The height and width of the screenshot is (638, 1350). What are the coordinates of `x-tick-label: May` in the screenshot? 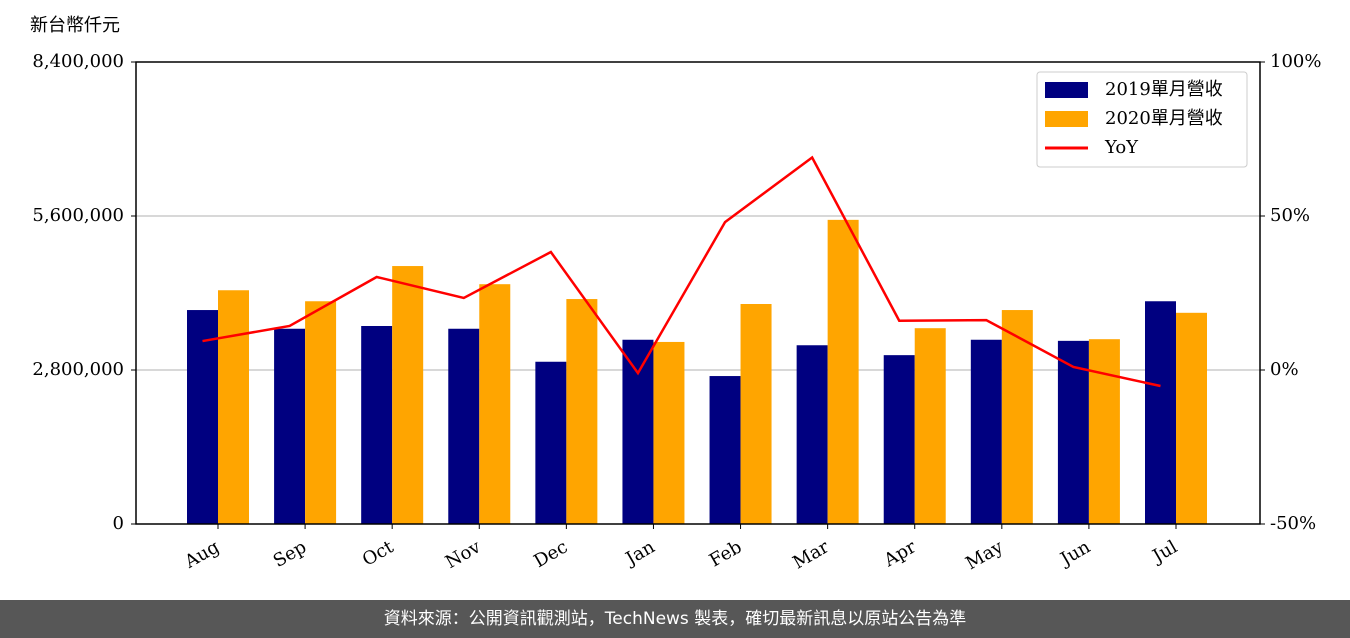 It's located at (984, 555).